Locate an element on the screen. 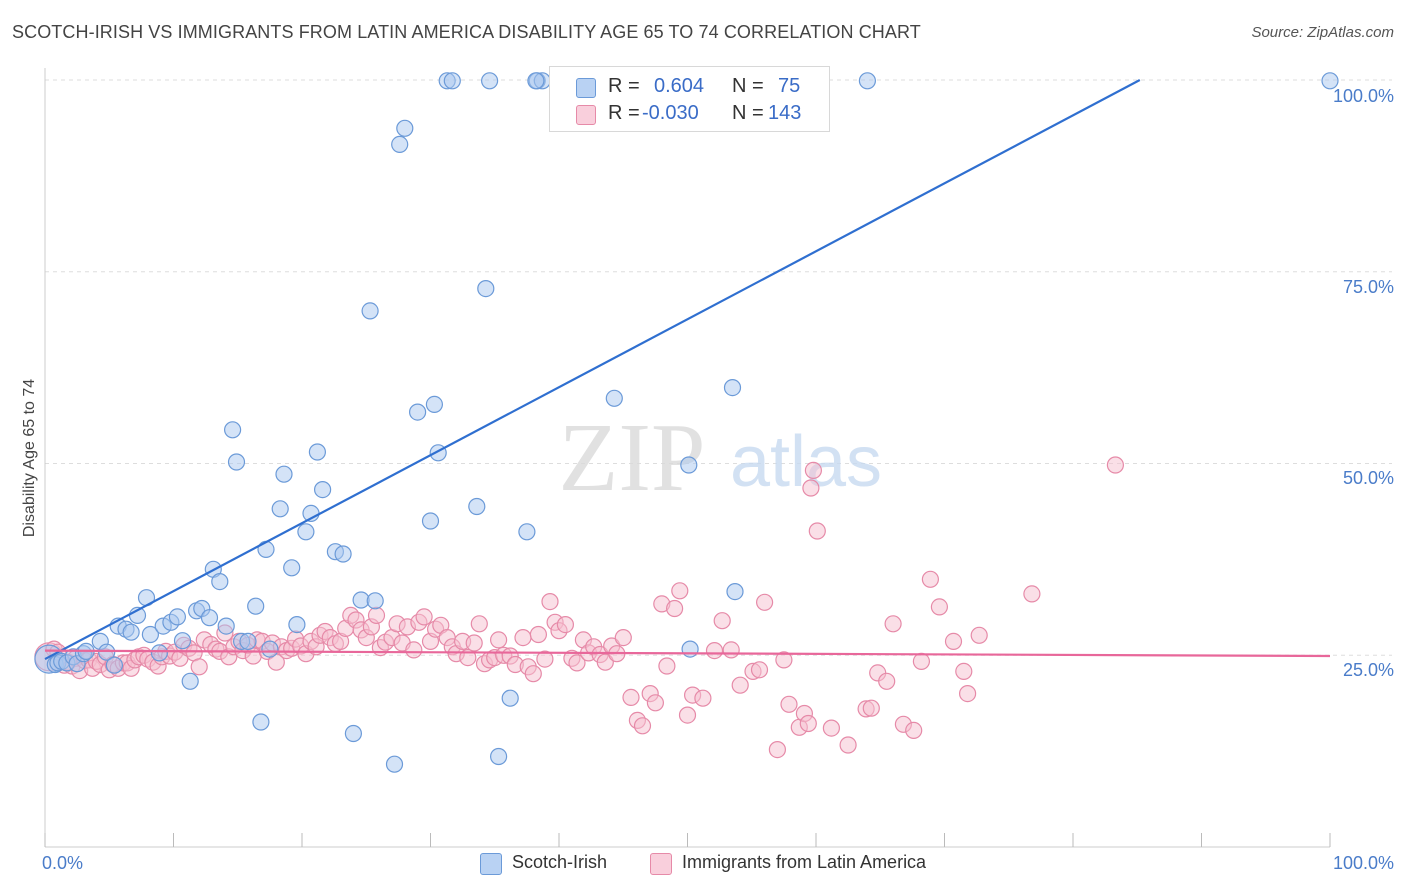 The width and height of the screenshot is (1406, 892). latin-america-trend-line is located at coordinates (687, 653).